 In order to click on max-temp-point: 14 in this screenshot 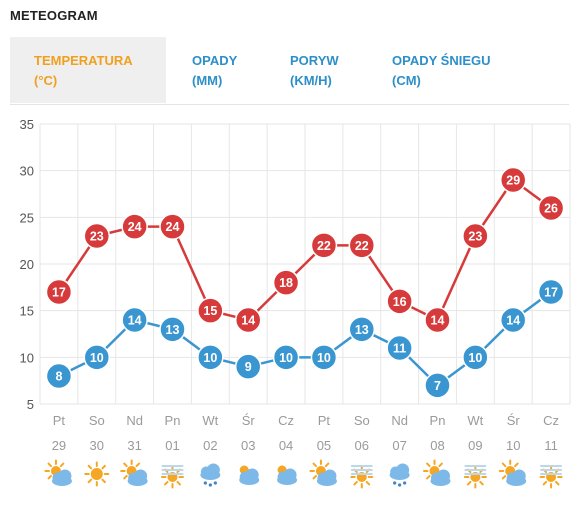, I will do `click(437, 320)`.